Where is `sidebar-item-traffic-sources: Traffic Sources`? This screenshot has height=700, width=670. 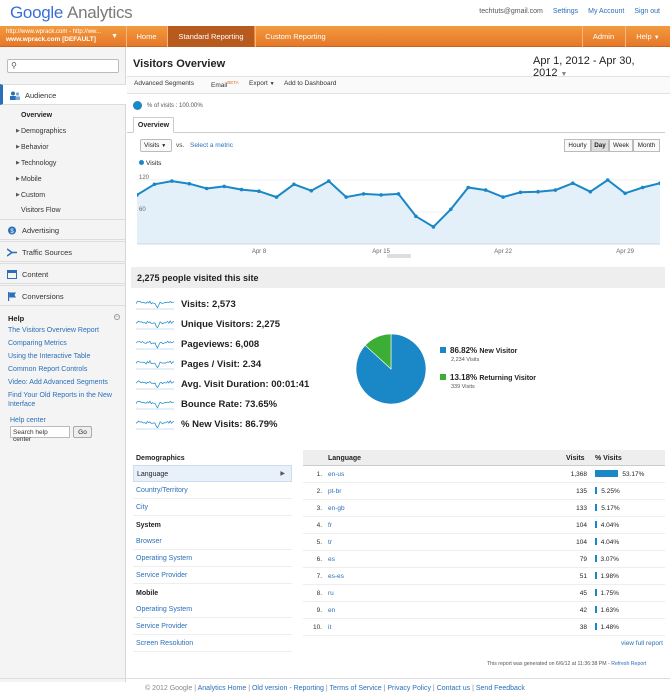 sidebar-item-traffic-sources: Traffic Sources is located at coordinates (63, 251).